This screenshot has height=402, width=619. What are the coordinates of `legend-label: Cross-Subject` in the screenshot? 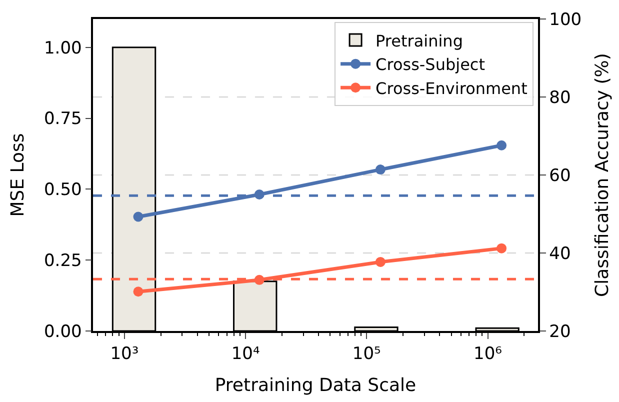 It's located at (431, 64).